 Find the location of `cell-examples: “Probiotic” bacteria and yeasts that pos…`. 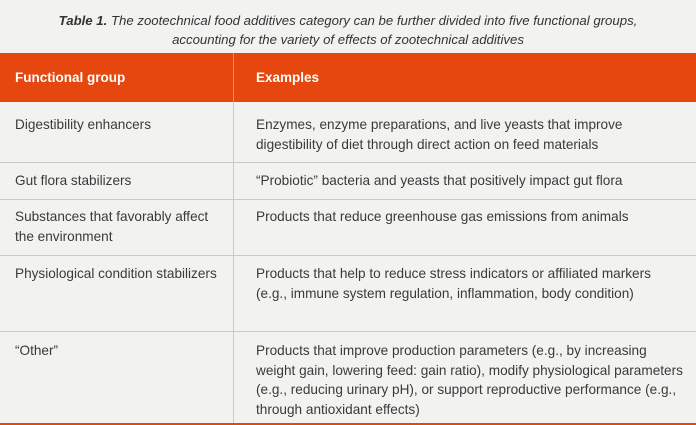

cell-examples: “Probiotic” bacteria and yeasts that pos… is located at coordinates (439, 180).